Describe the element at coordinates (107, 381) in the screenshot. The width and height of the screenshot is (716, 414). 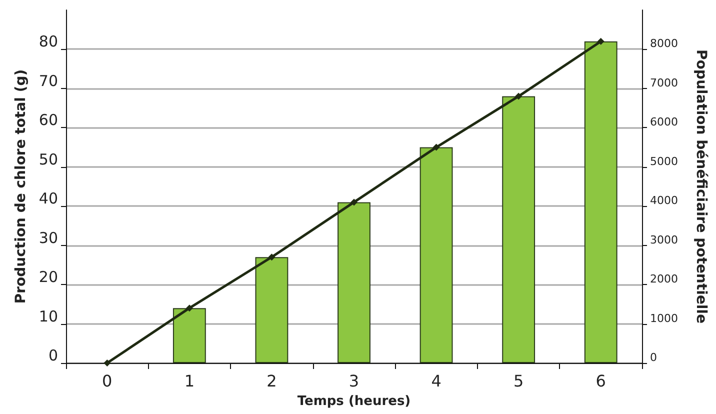
I see `x-tick-label: 0` at that location.